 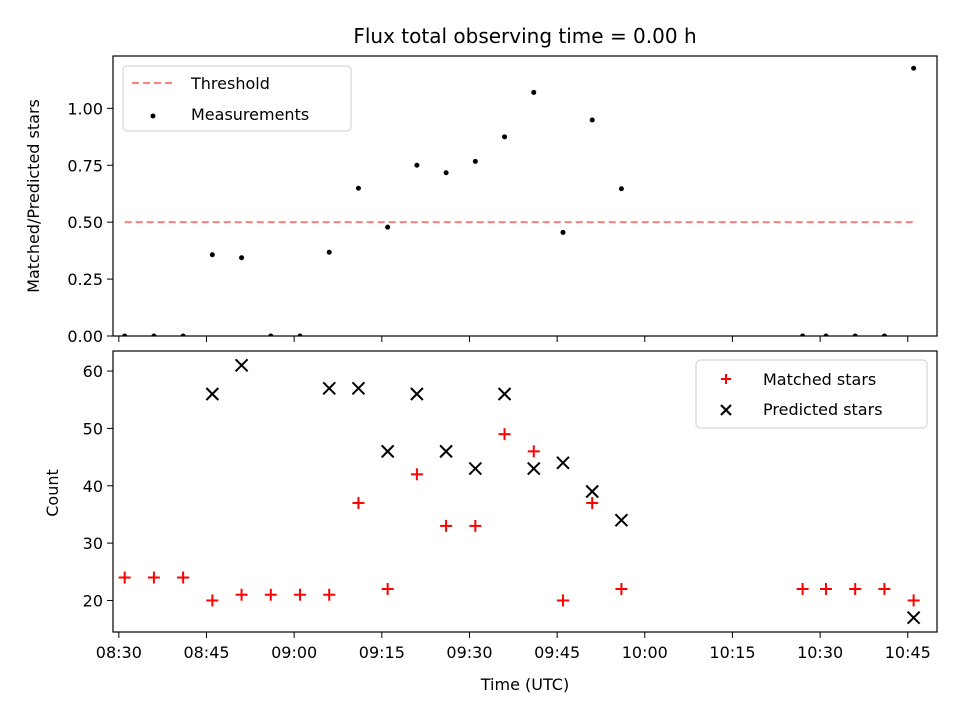 I want to click on legend-predicted-label: Predicted stars, so click(x=823, y=409).